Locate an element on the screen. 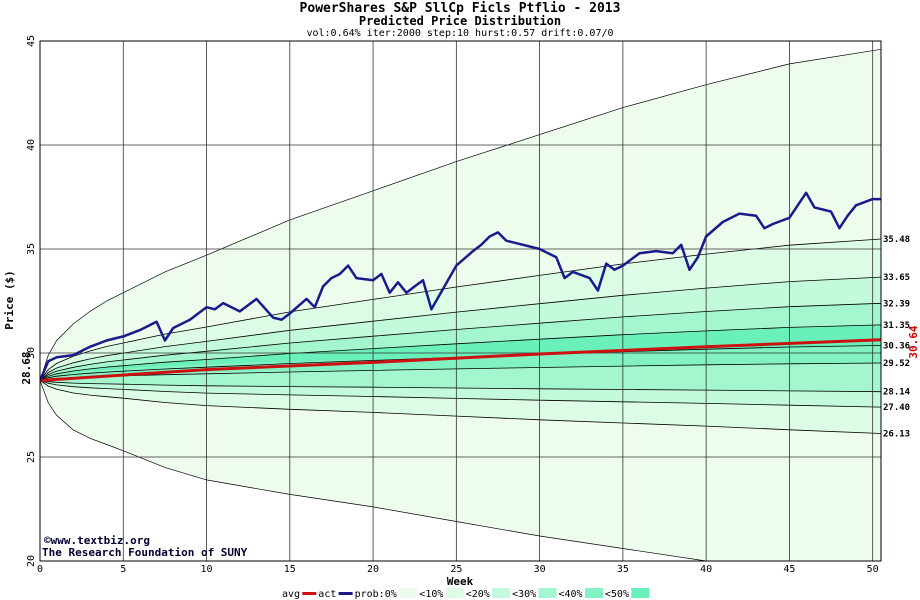 Image resolution: width=920 pixels, height=600 pixels. y-tick-label: 25 is located at coordinates (31, 457).